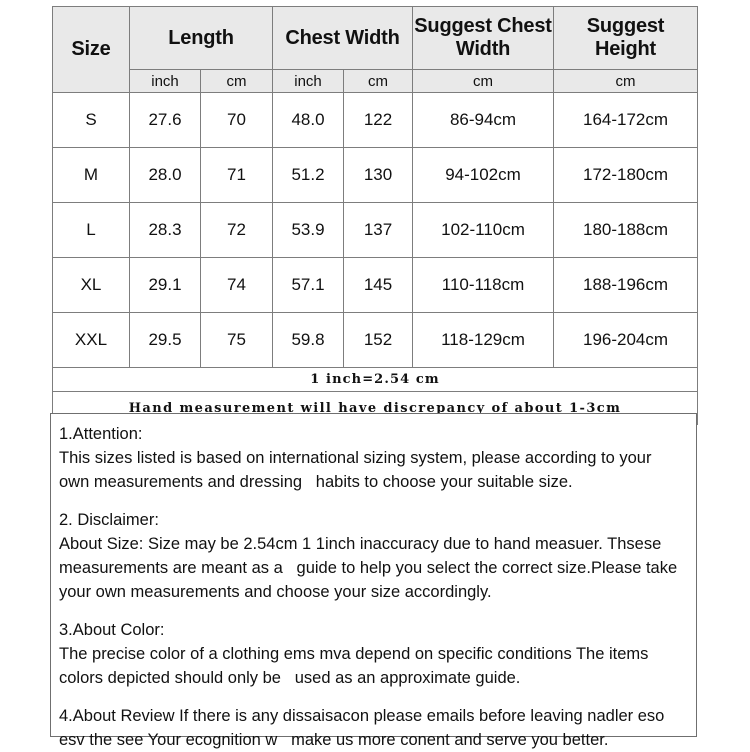  What do you see at coordinates (112, 630) in the screenshot?
I see `note-color-title: 3.About Color:` at bounding box center [112, 630].